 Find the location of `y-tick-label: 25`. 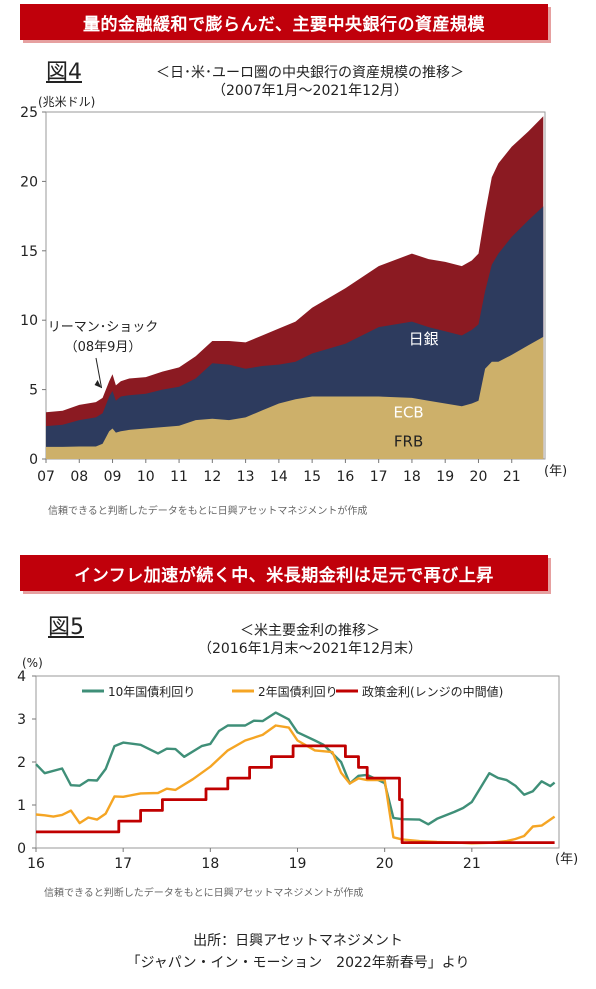

y-tick-label: 25 is located at coordinates (29, 113).